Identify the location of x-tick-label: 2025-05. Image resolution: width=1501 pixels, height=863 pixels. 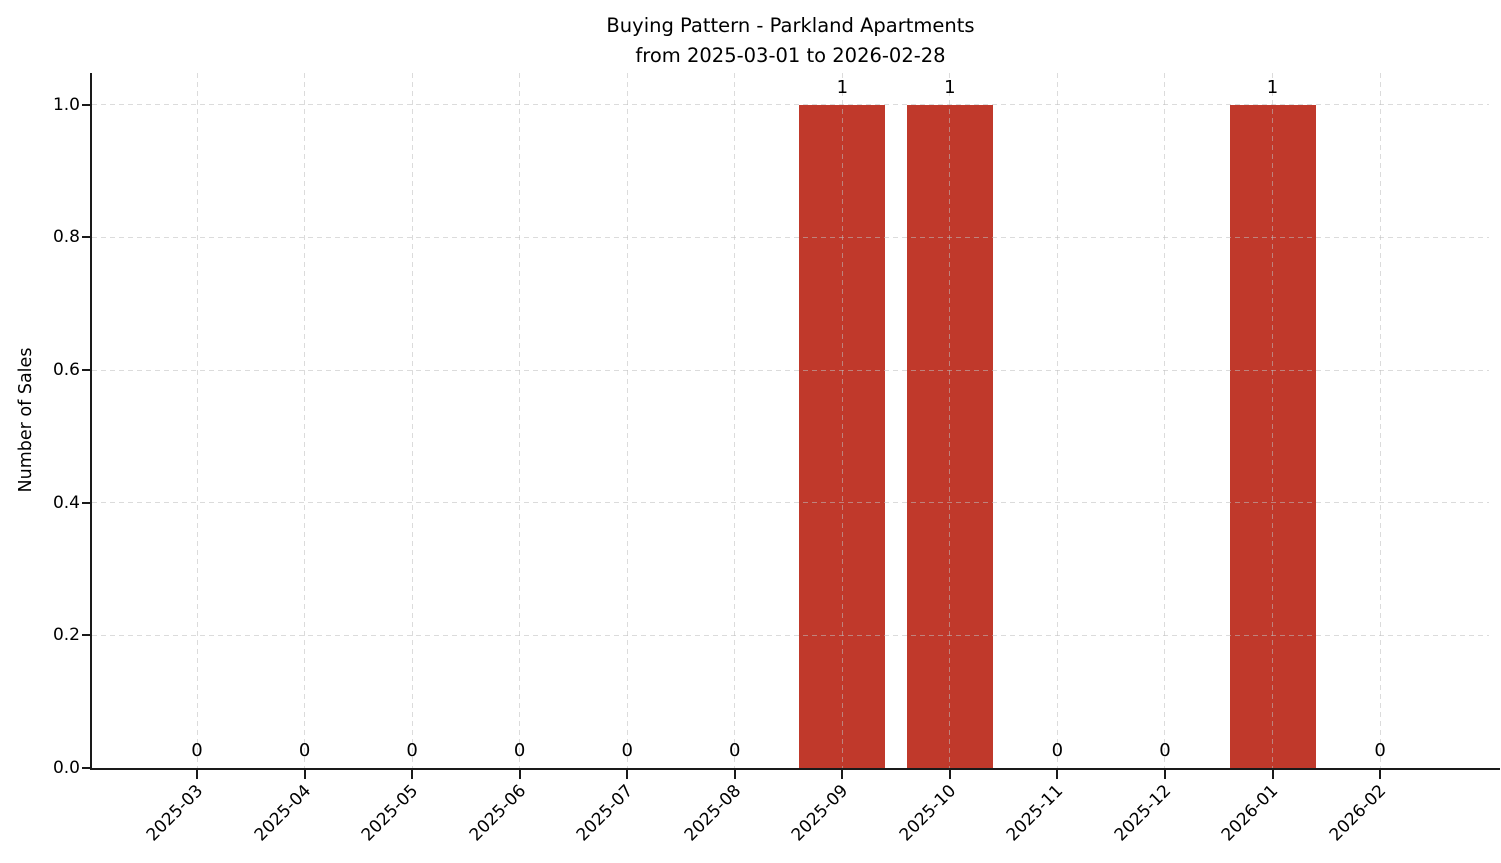
(390, 813).